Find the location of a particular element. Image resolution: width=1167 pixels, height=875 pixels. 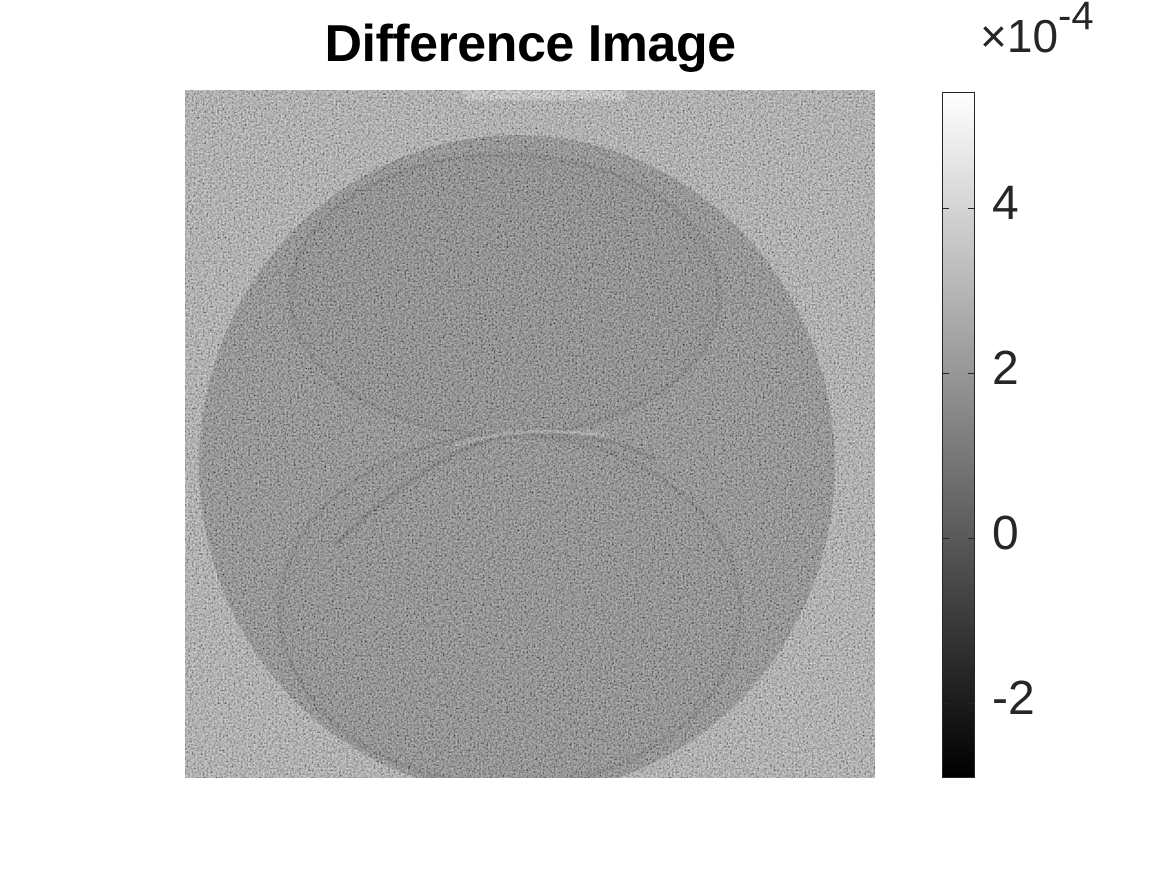

colorbar-gradient is located at coordinates (958, 435).